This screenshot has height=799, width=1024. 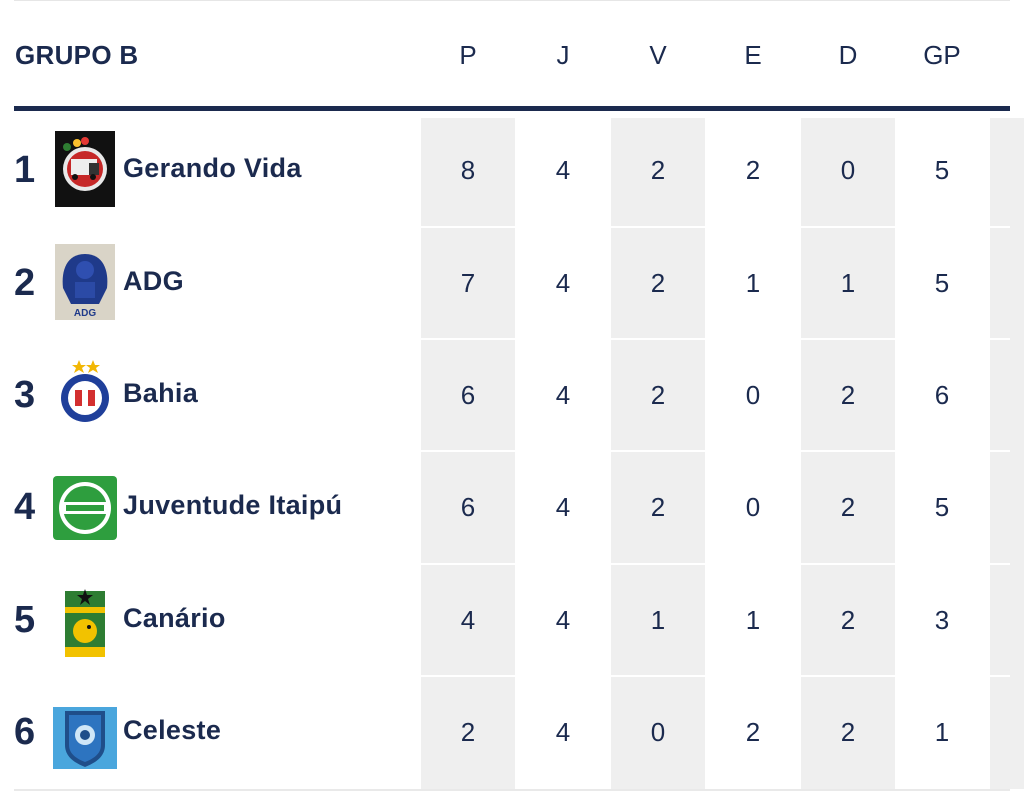 I want to click on bahia-crest-icon, so click(x=85, y=394).